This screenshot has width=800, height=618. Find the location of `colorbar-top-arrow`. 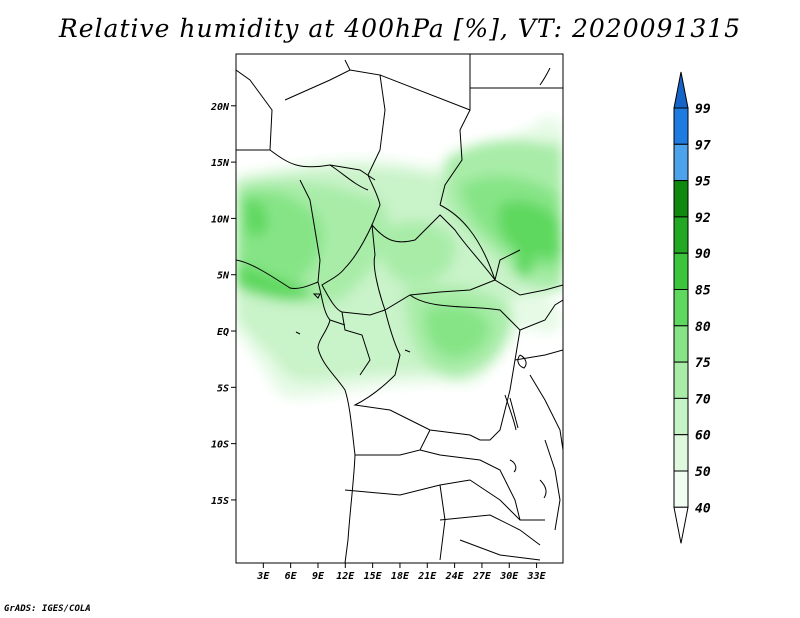

colorbar-top-arrow is located at coordinates (681, 90).